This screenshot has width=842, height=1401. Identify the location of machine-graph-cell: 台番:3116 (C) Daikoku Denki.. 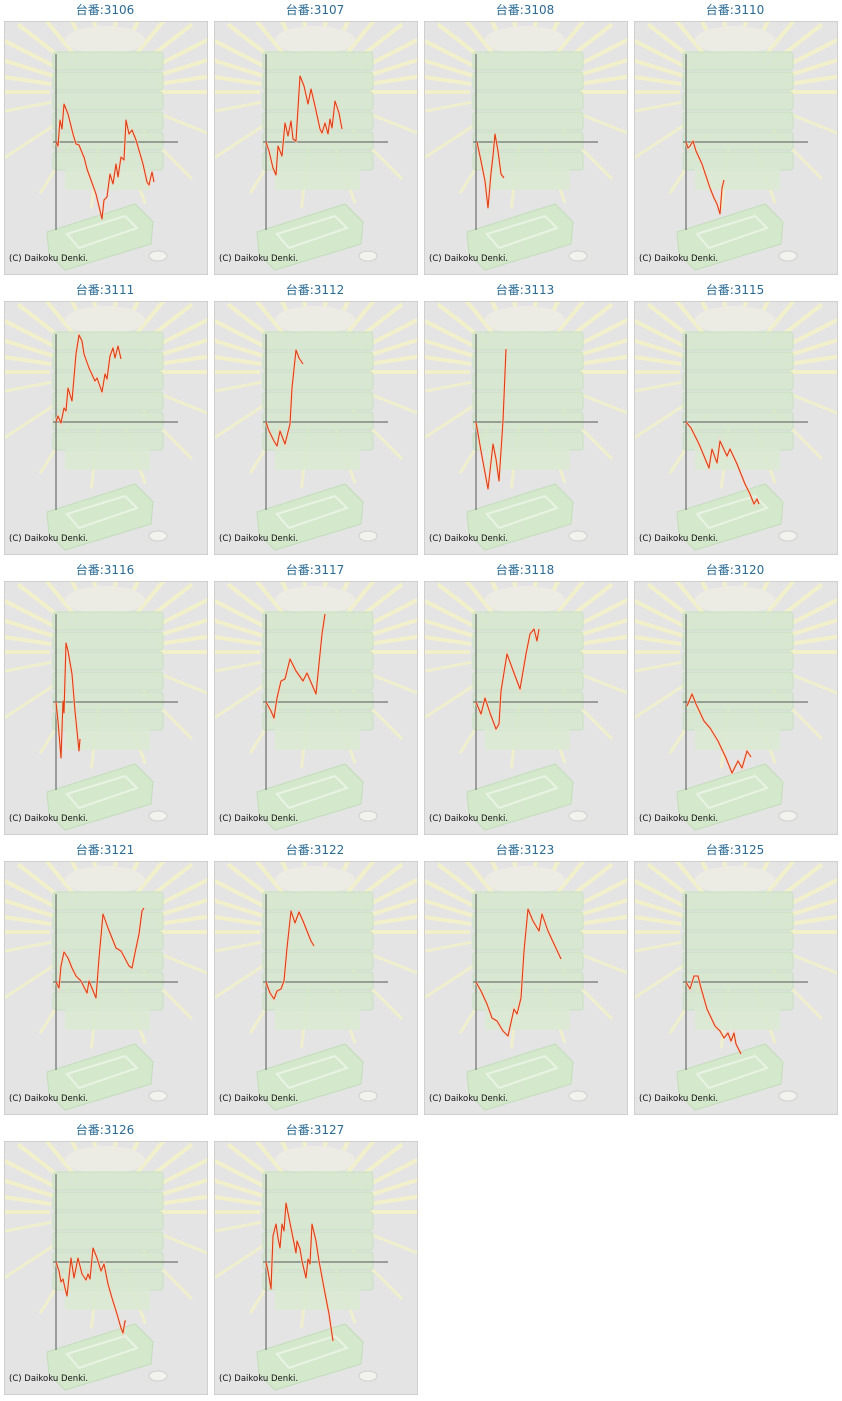
(105, 700).